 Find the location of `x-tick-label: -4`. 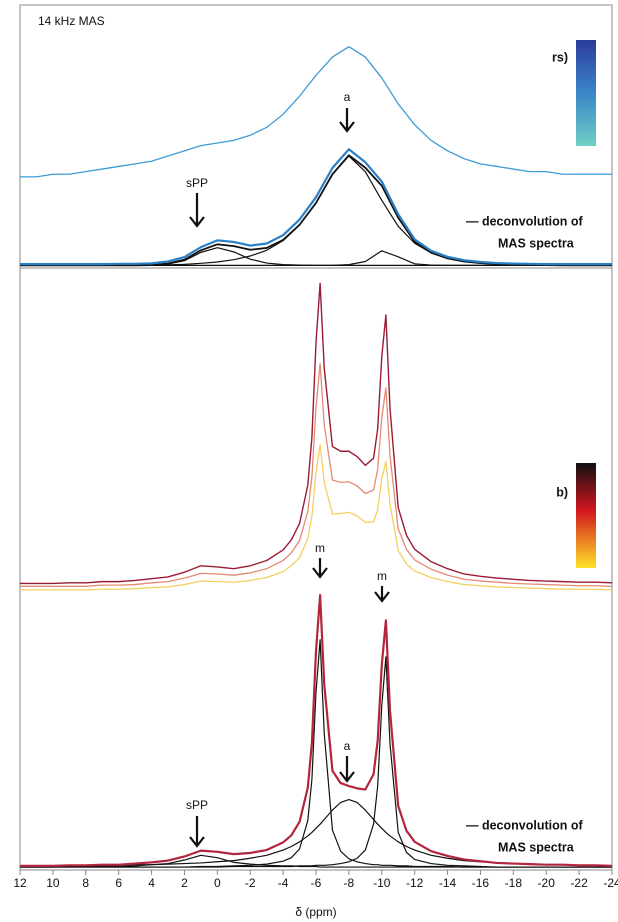

x-tick-label: -4 is located at coordinates (283, 883).